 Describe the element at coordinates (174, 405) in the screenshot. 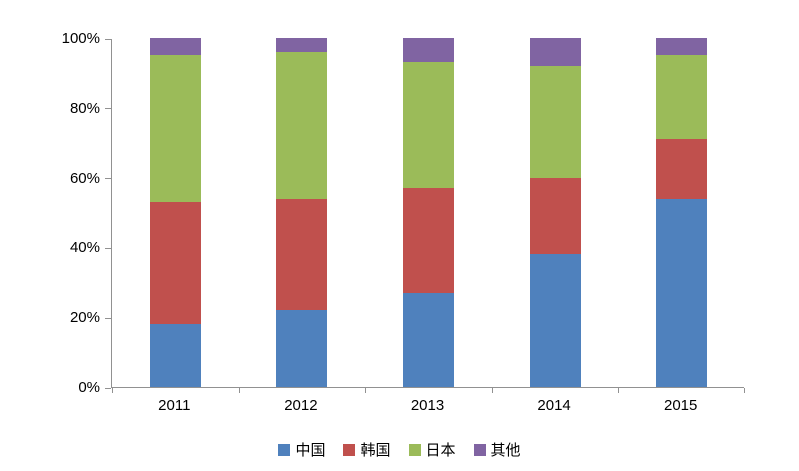

I see `x-tick-label: 2011` at that location.